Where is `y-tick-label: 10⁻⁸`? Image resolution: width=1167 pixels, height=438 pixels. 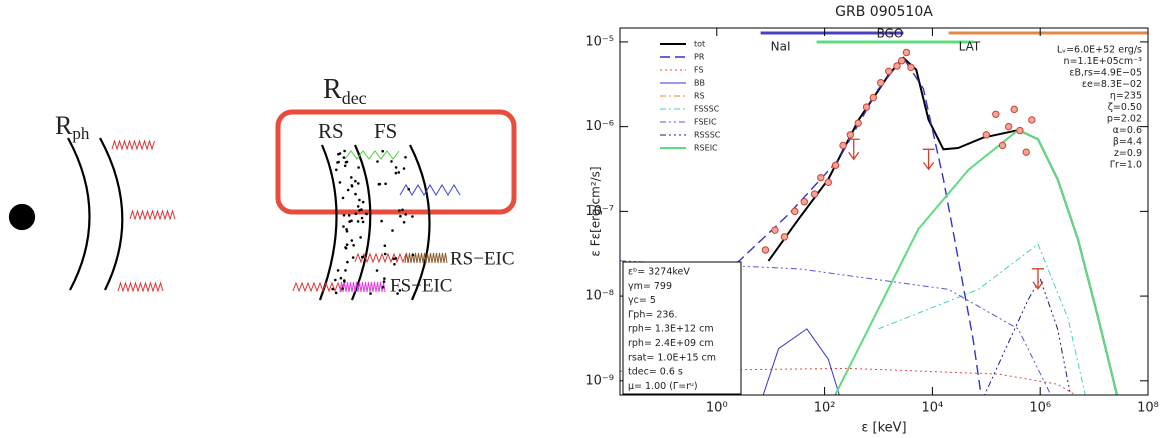 y-tick-label: 10⁻⁸ is located at coordinates (599, 296).